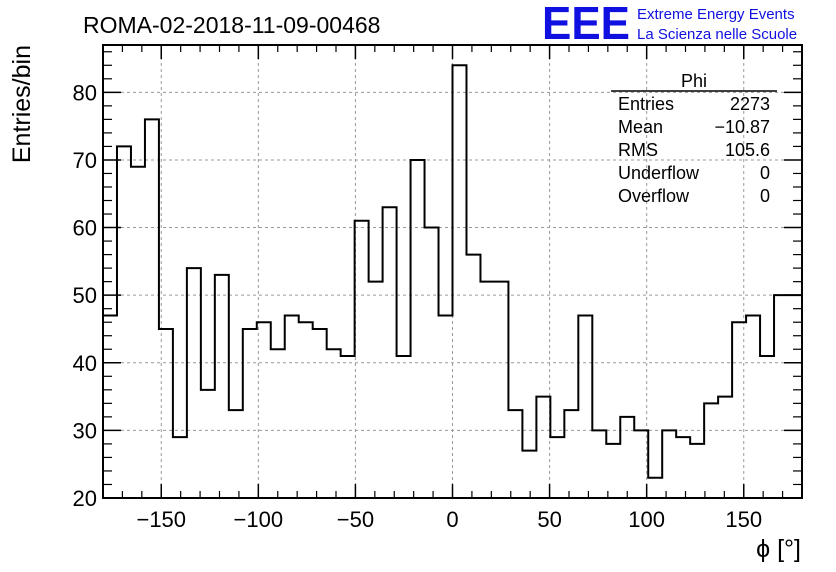  I want to click on x-tick-label: 0, so click(452, 519).